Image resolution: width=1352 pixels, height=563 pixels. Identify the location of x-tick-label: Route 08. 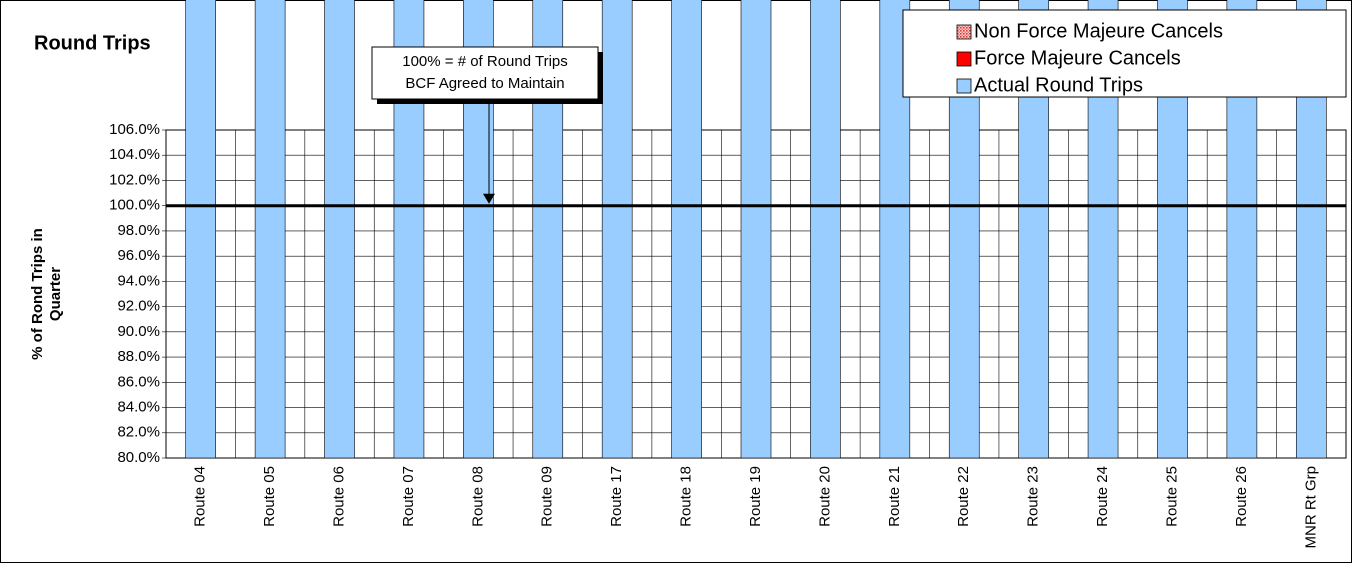
(477, 496).